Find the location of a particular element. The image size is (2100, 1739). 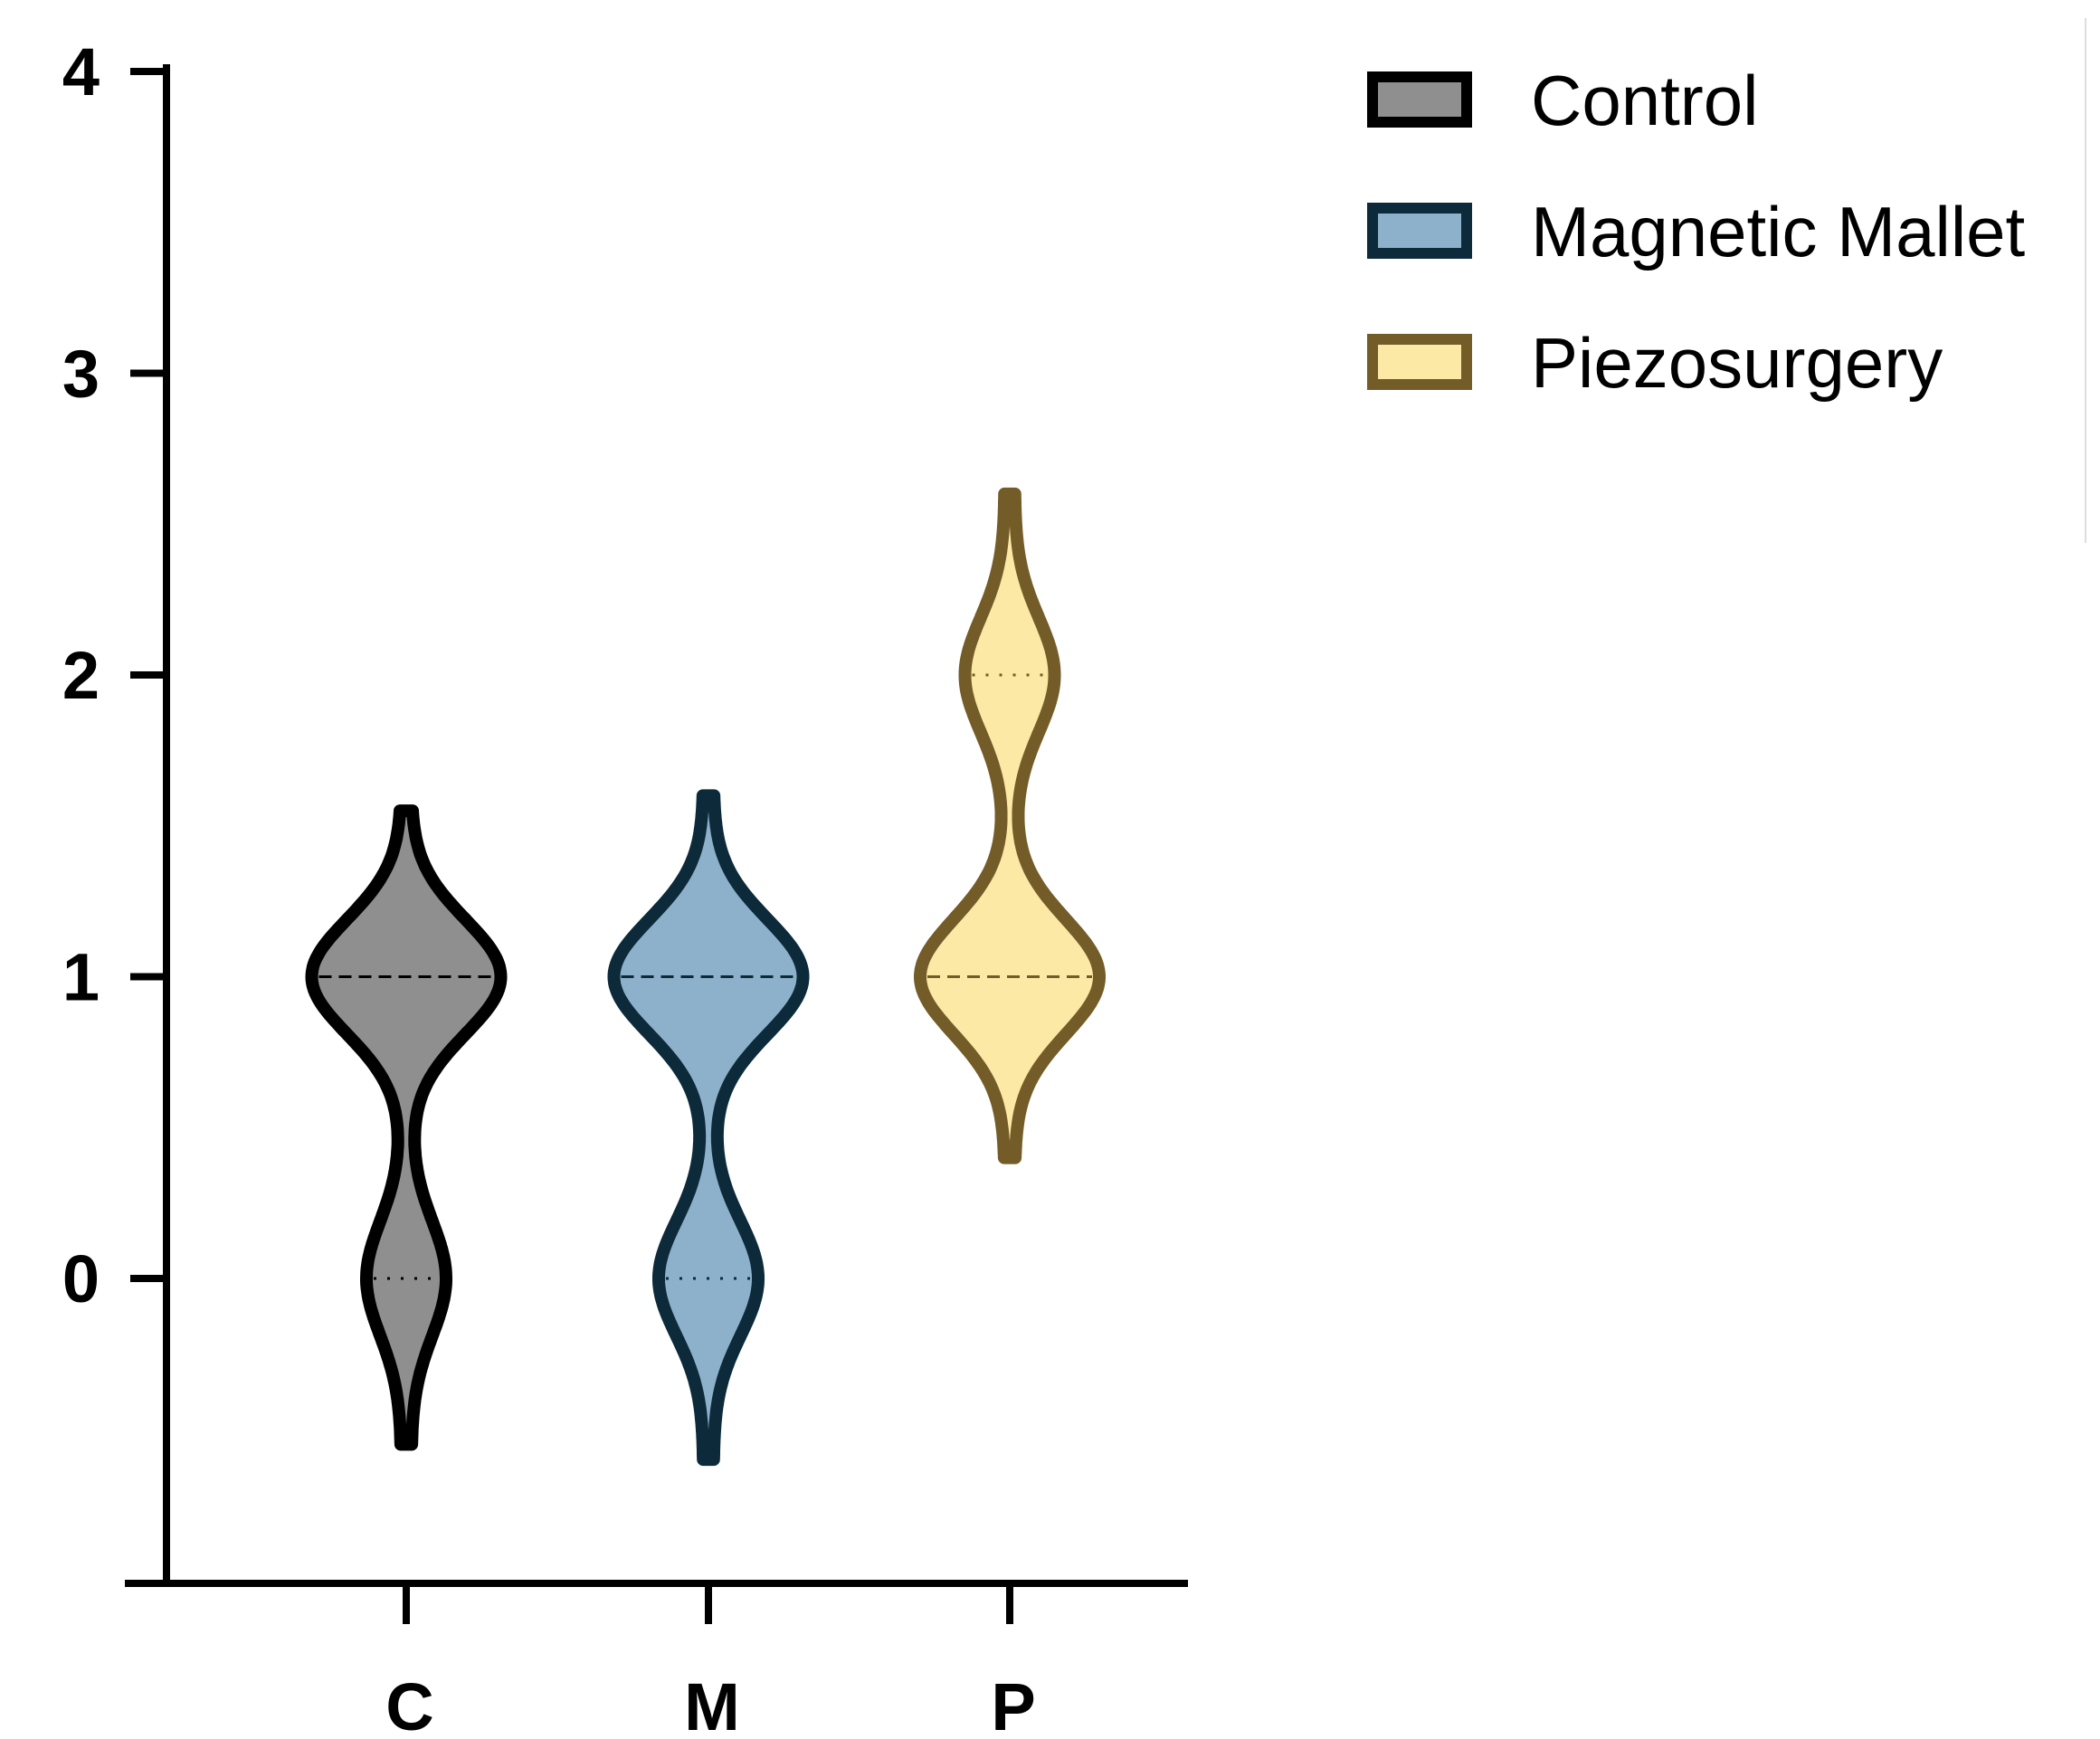

legend-label-piezosurgery: Piezosurgery is located at coordinates (1737, 363).